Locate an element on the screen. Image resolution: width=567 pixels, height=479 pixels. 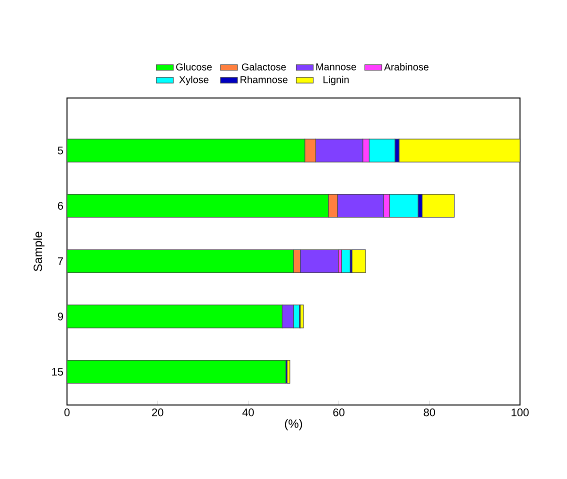
x-tick-label: 20 is located at coordinates (158, 412).